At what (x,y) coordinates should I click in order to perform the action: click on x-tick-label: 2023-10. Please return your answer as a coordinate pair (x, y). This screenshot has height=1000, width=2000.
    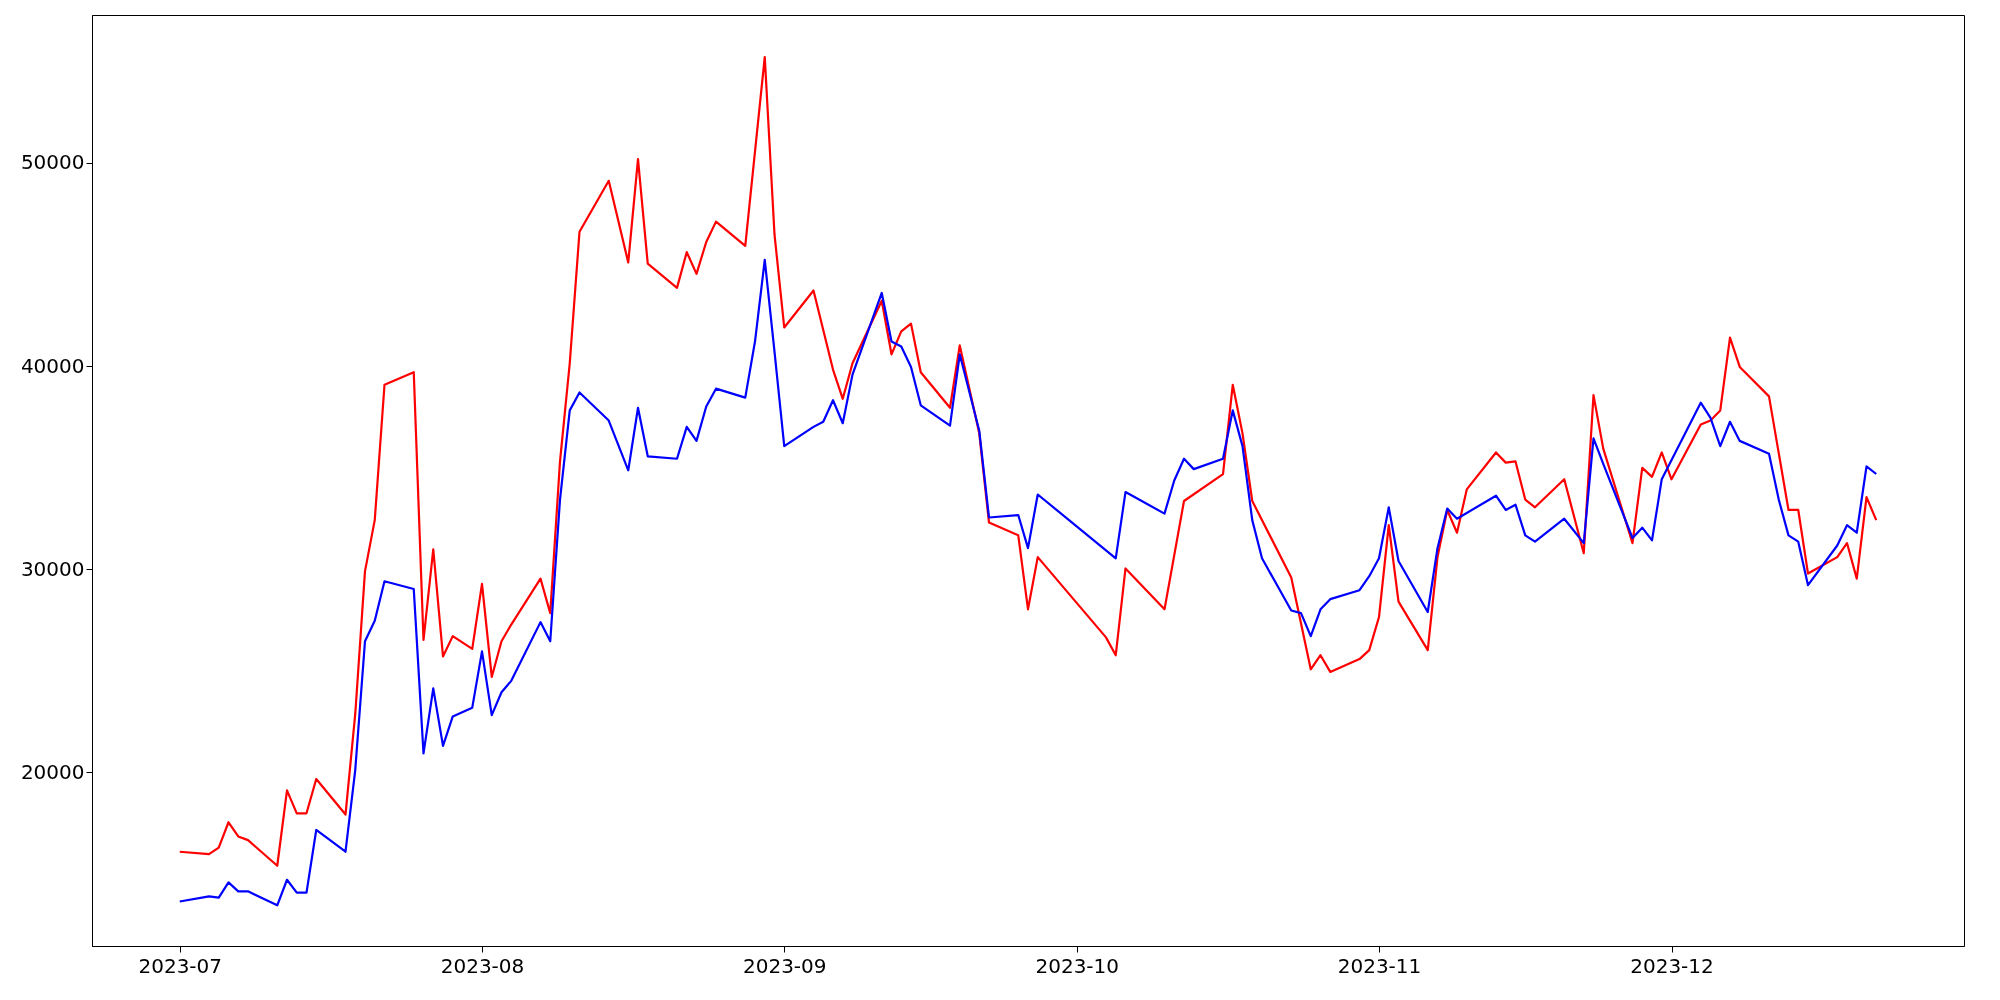
    Looking at the image, I should click on (1077, 965).